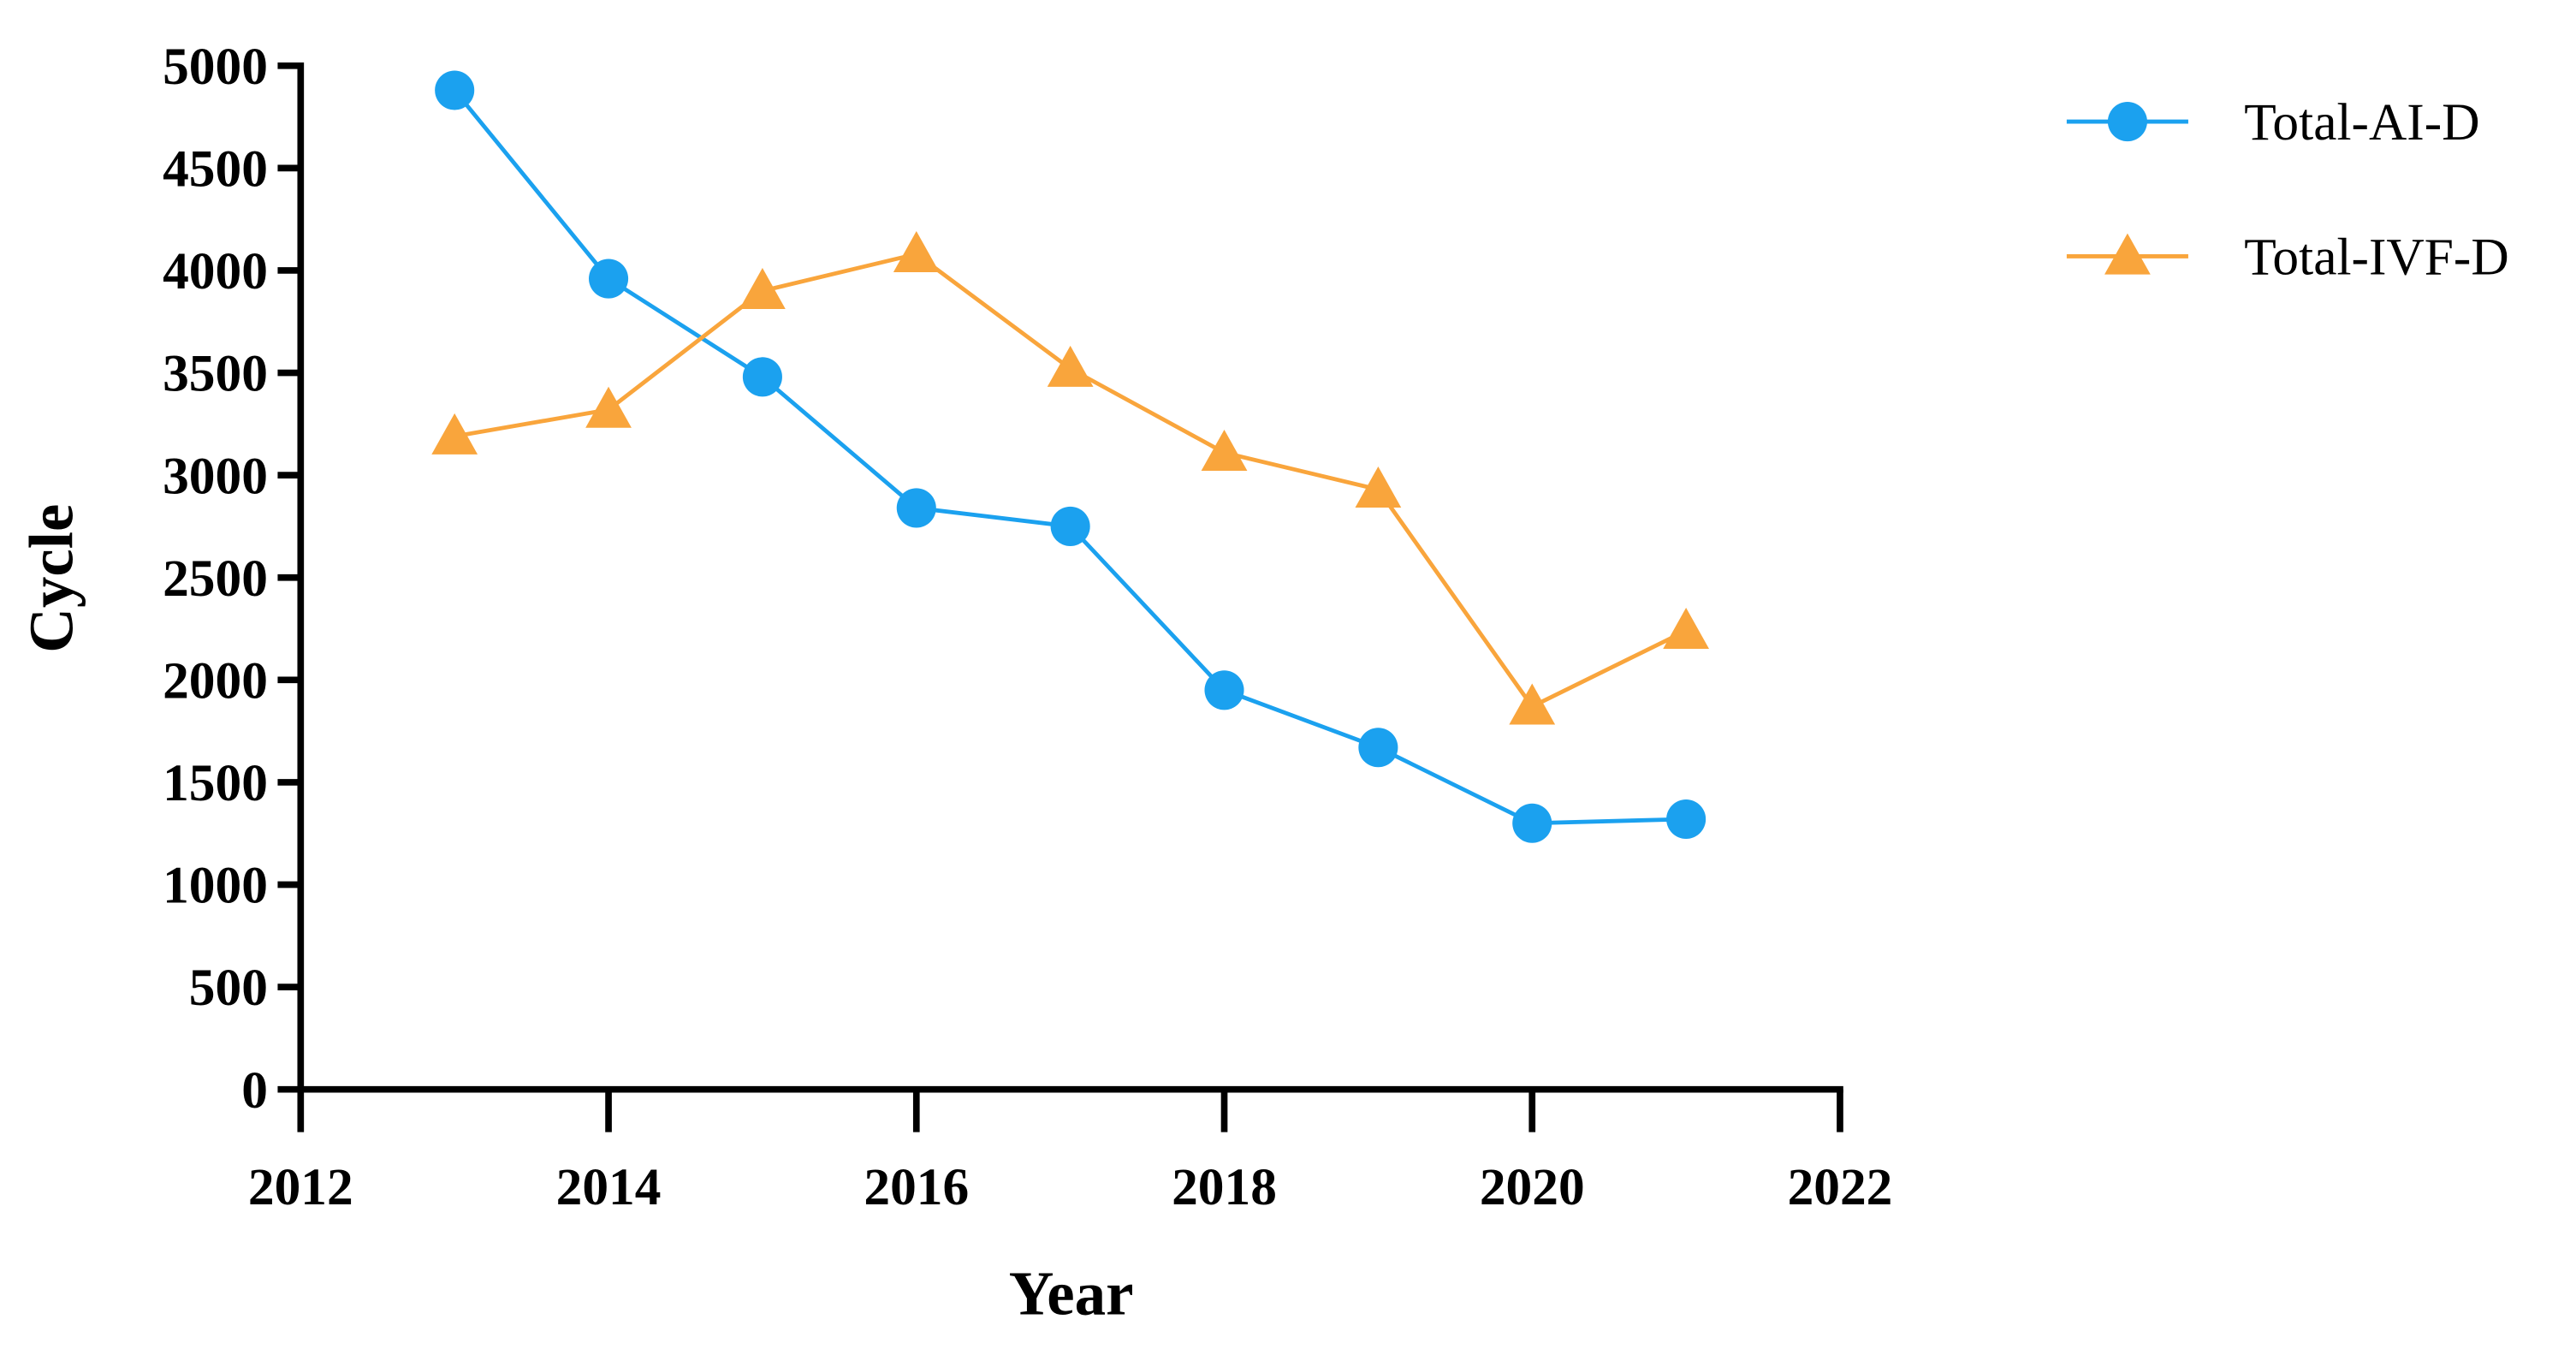 Image resolution: width=2576 pixels, height=1349 pixels. What do you see at coordinates (51, 578) in the screenshot?
I see `y-axis-title: Cycle` at bounding box center [51, 578].